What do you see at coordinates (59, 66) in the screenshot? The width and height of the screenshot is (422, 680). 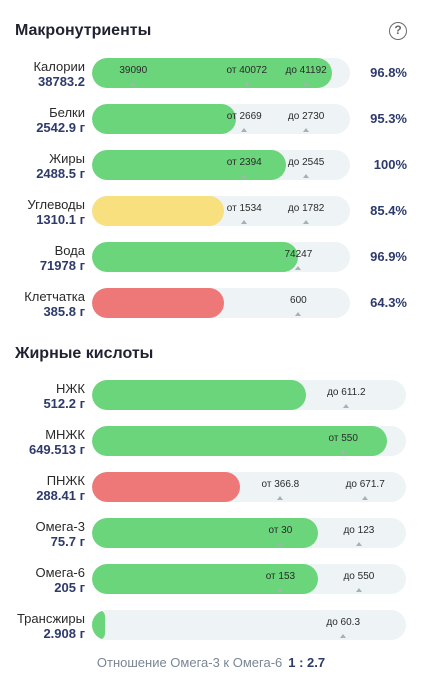 I see `nutrient-name: Калории` at bounding box center [59, 66].